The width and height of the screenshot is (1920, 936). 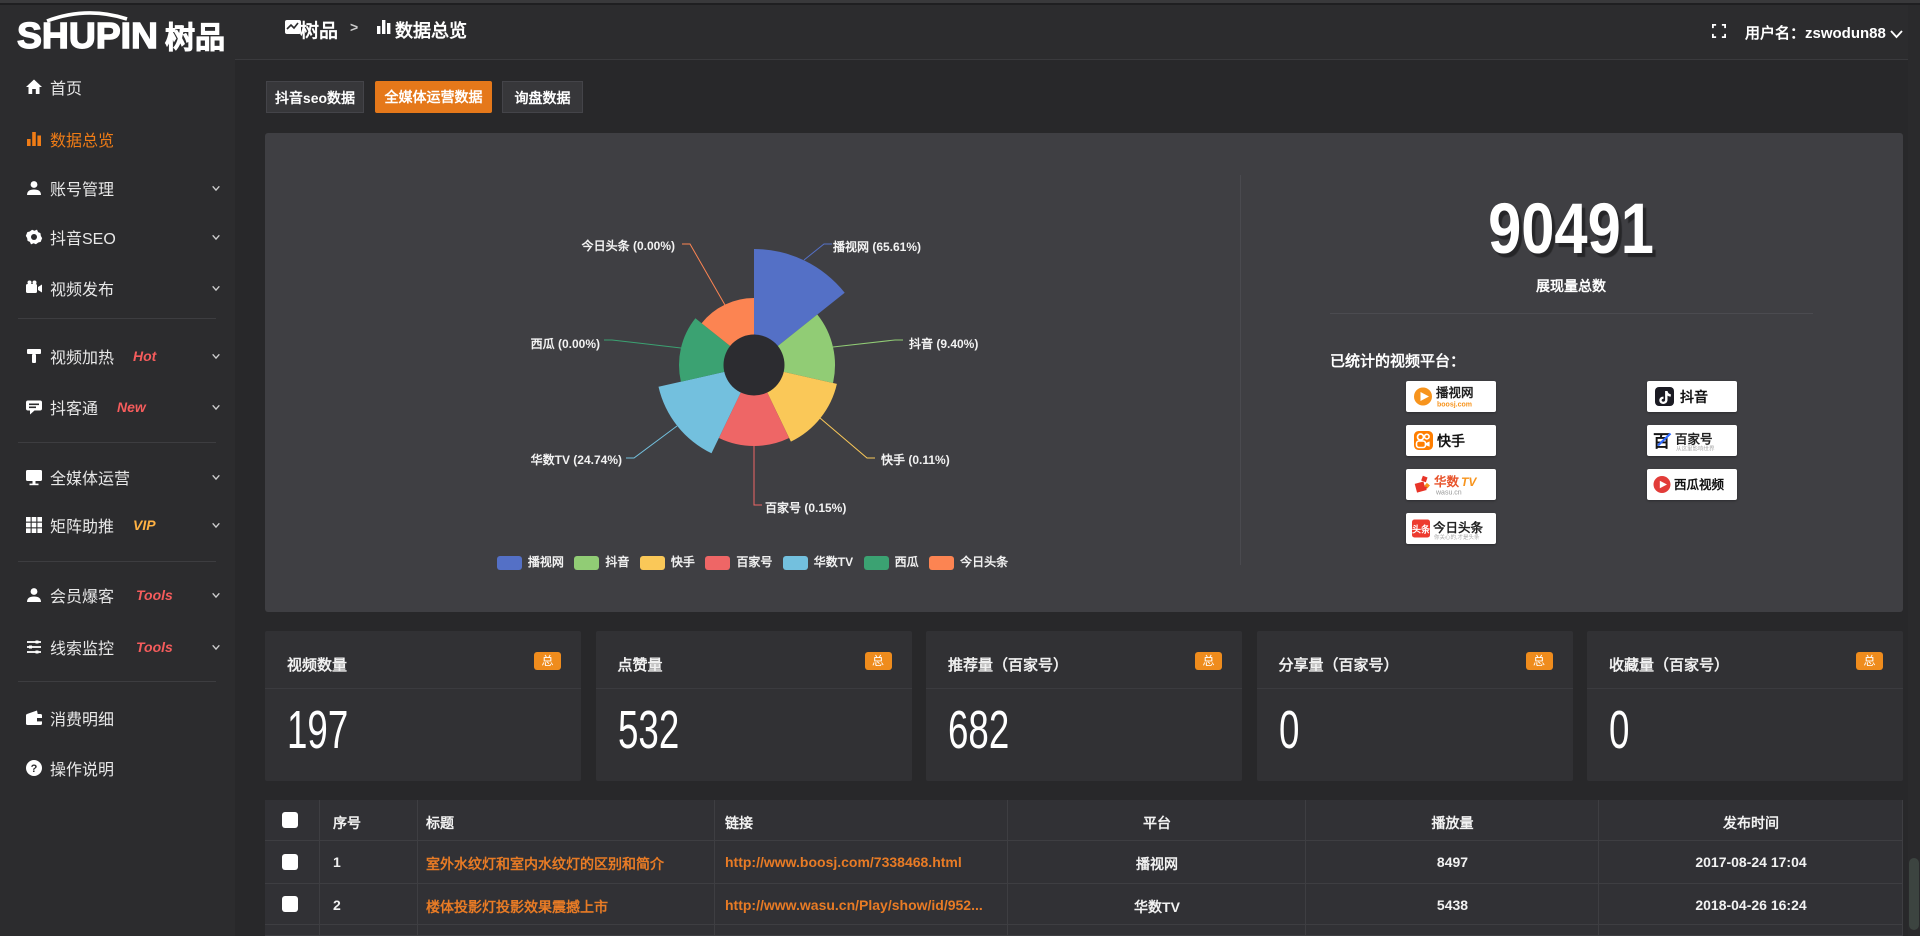 I want to click on svg-text: 树品, so click(x=195, y=38).